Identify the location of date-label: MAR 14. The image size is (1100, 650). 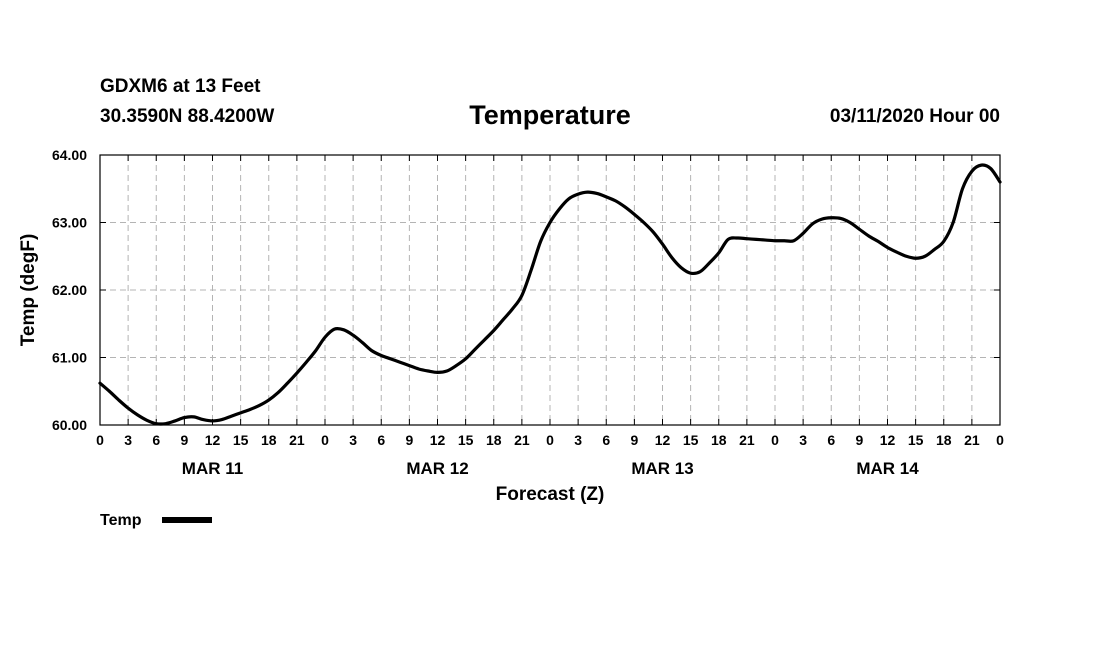
(887, 468).